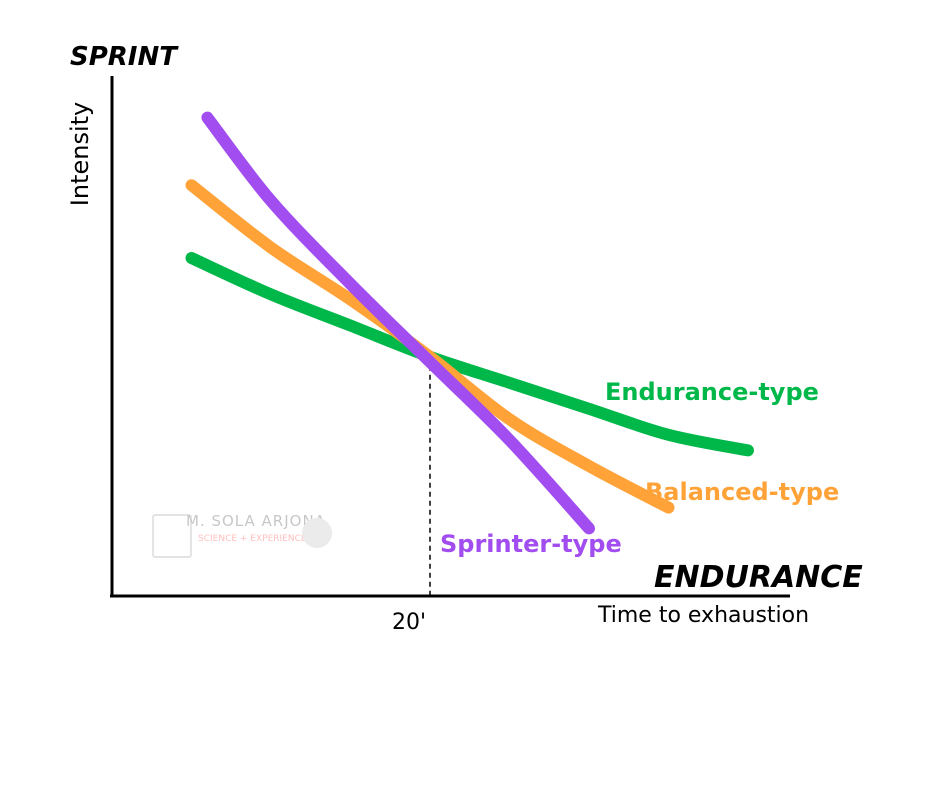 This screenshot has height=788, width=940. Describe the element at coordinates (172, 536) in the screenshot. I see `books-icon` at that location.